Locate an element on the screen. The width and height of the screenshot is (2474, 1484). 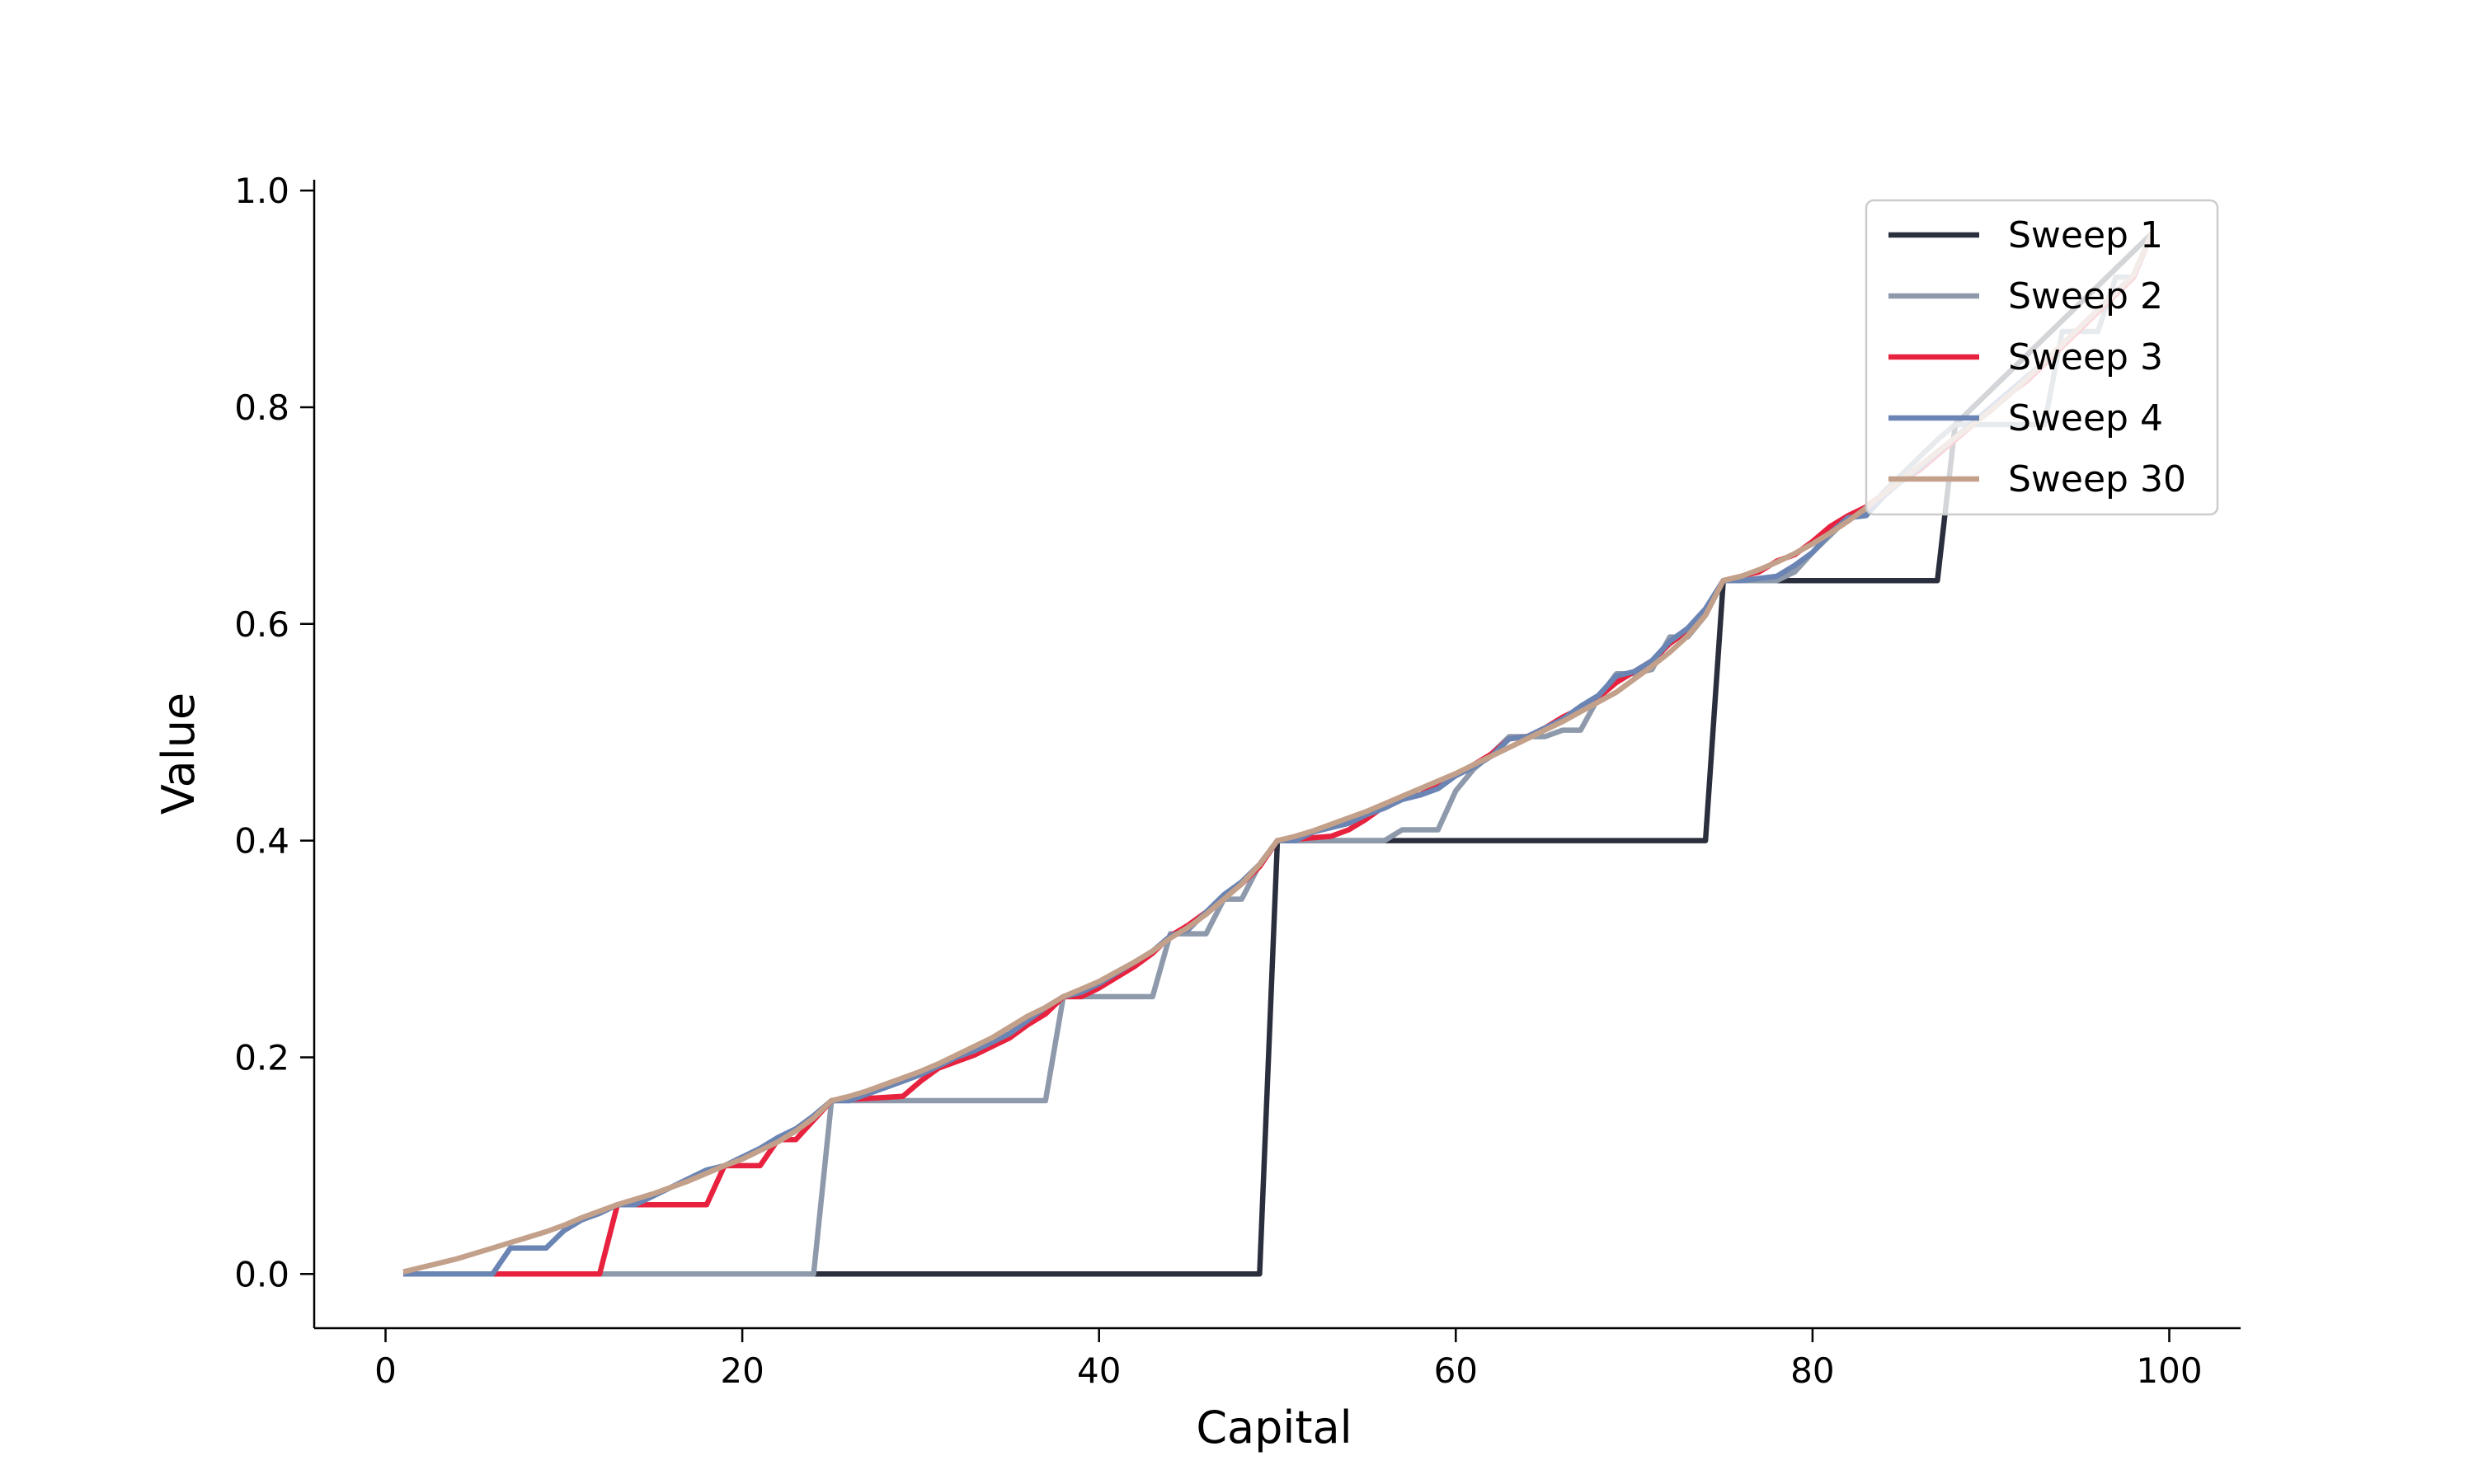
x-axis-title: Capital is located at coordinates (1274, 1427).